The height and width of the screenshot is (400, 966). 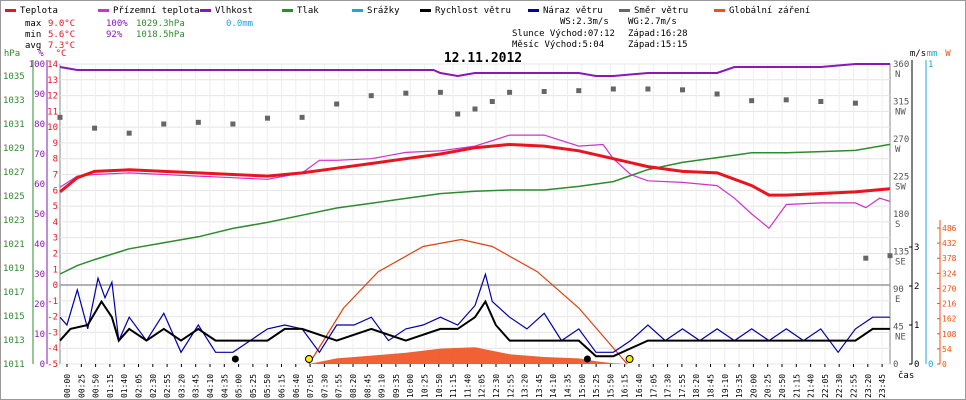 What do you see at coordinates (782, 386) in the screenshot?
I see `x-tick-label: 20:50` at bounding box center [782, 386].